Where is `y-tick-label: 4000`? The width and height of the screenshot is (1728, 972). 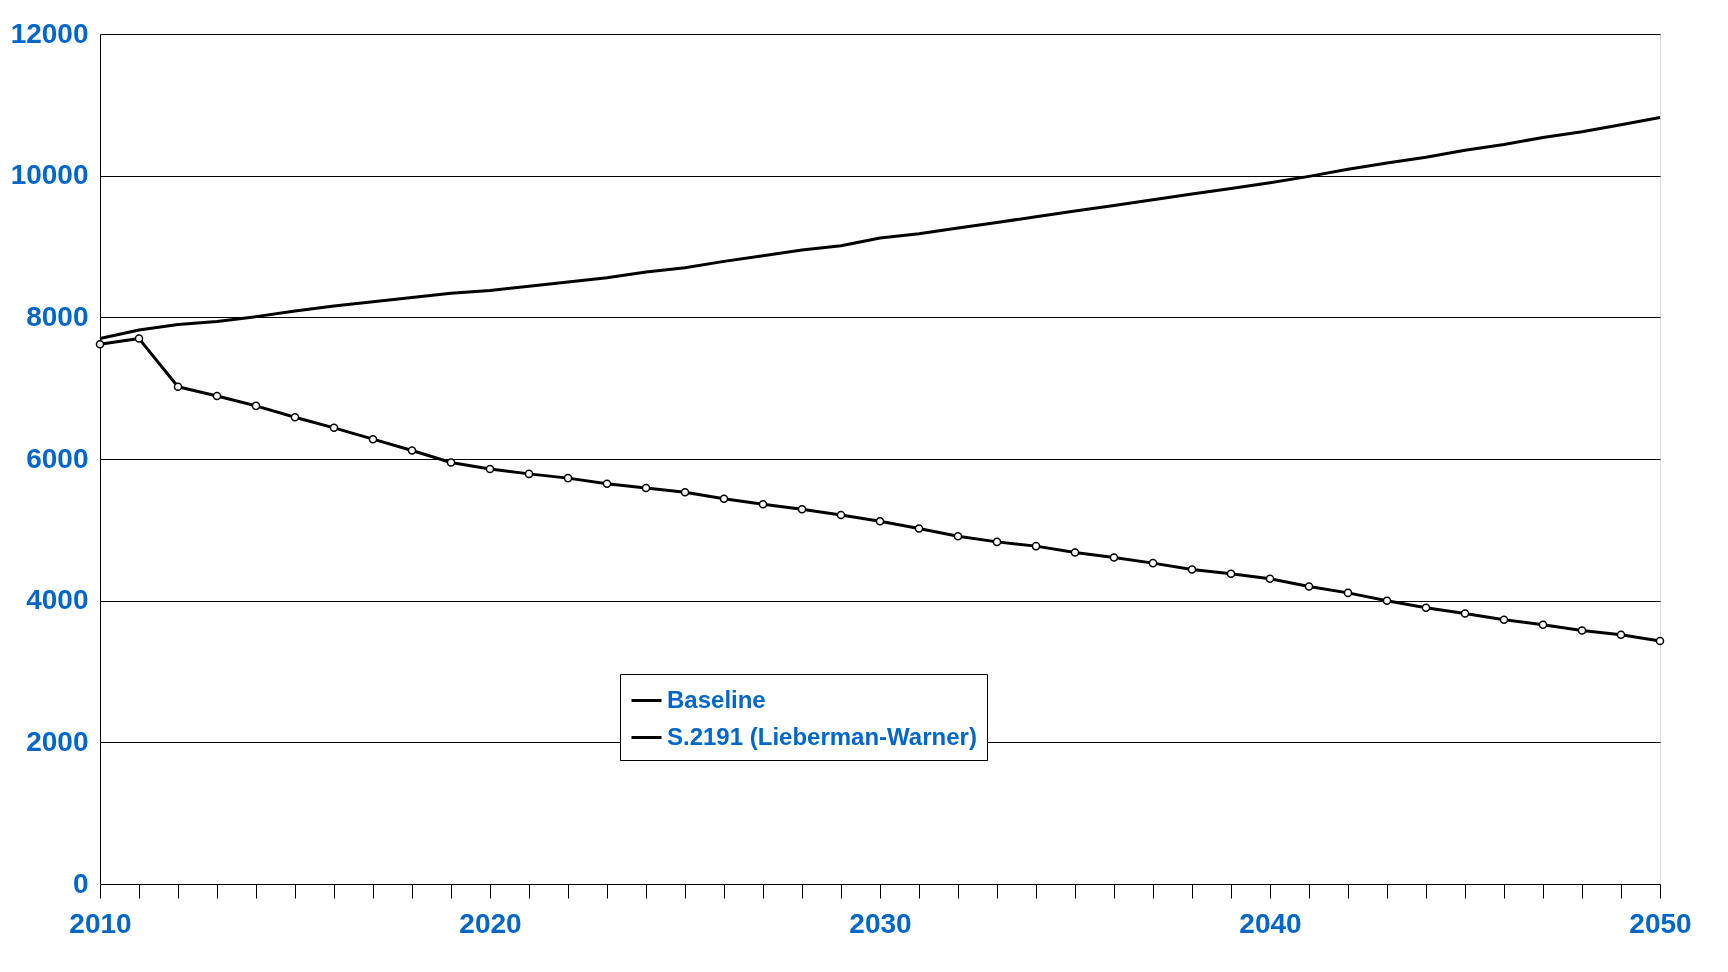
y-tick-label: 4000 is located at coordinates (57, 600).